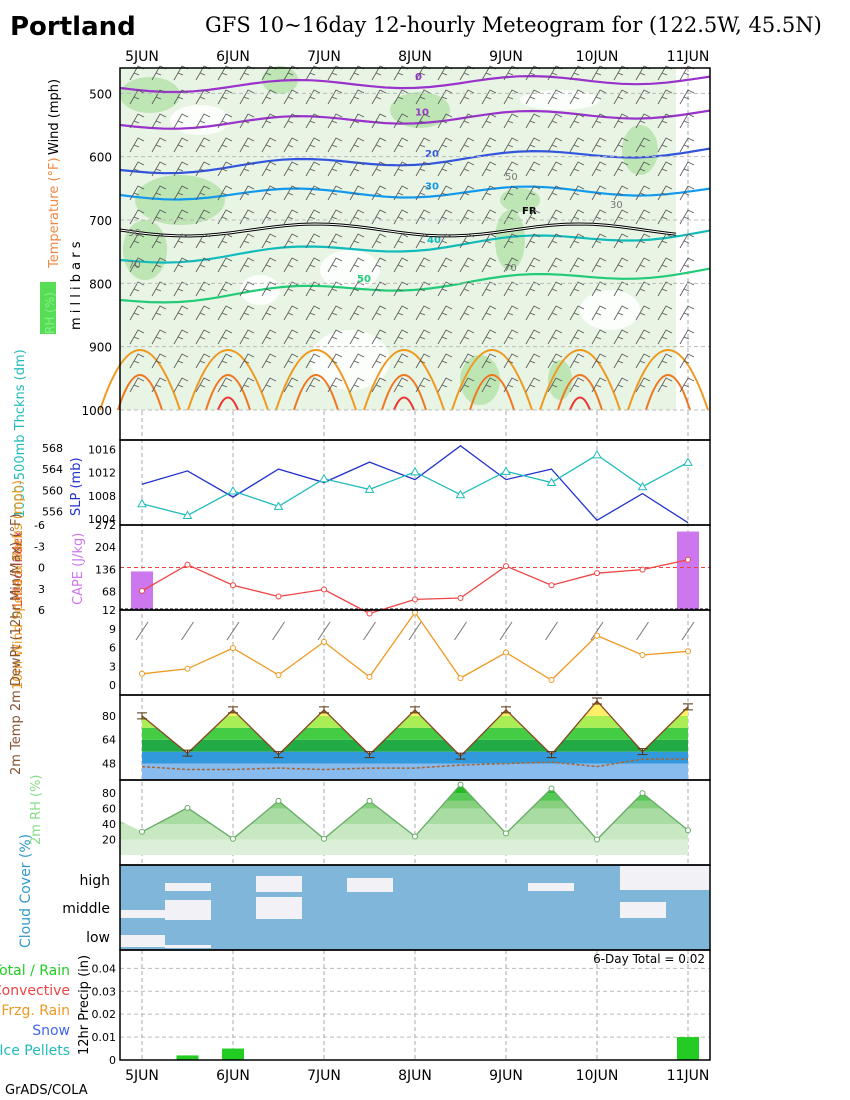  I want to click on rh-contour-label: 30, so click(616, 205).